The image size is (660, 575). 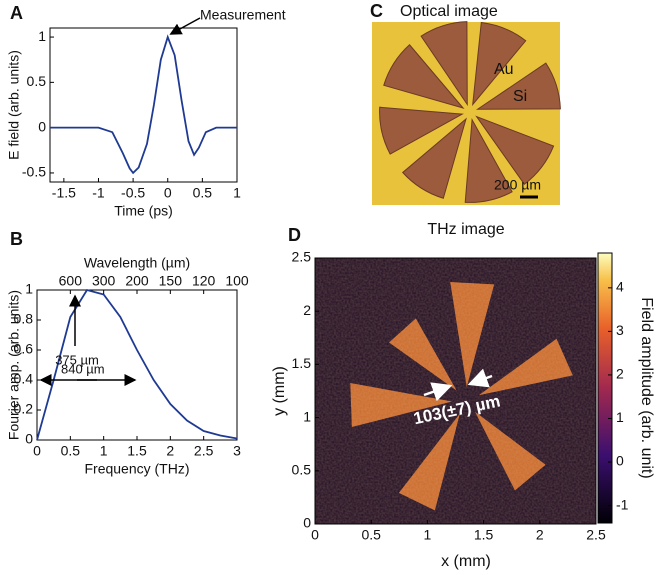 What do you see at coordinates (137, 263) in the screenshot?
I see `x2-axis-label: Wavelength (µm)` at bounding box center [137, 263].